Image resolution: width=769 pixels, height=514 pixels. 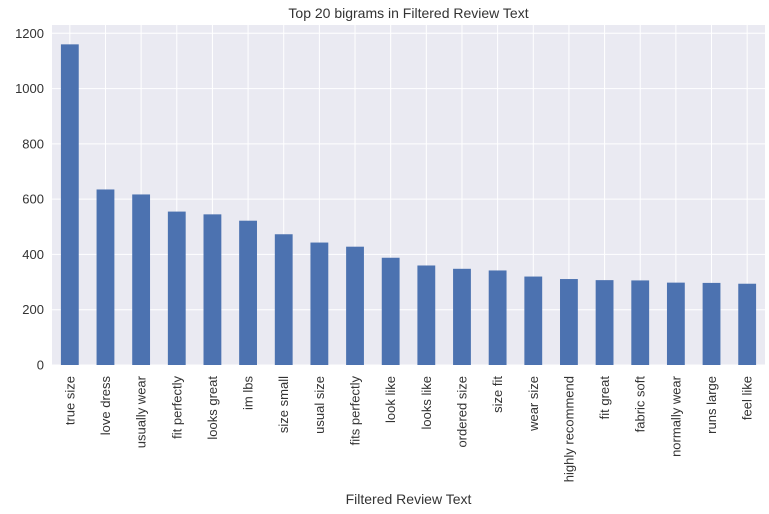 I want to click on x-tick-label: normally wear, so click(x=675, y=416).